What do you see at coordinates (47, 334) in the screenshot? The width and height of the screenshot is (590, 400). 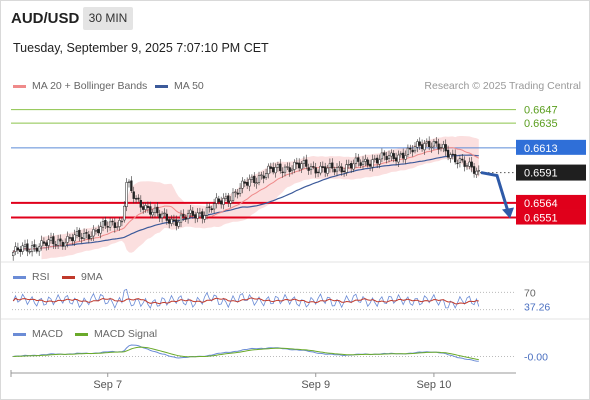 I see `legend-macd-label: MACD` at bounding box center [47, 334].